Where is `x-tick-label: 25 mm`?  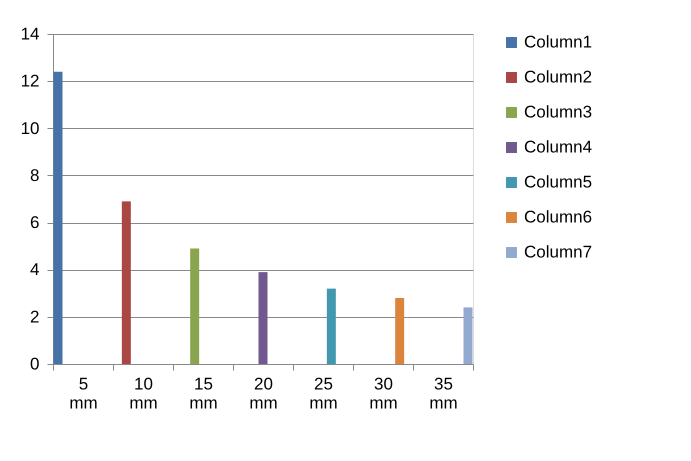
x-tick-label: 25 mm is located at coordinates (323, 393).